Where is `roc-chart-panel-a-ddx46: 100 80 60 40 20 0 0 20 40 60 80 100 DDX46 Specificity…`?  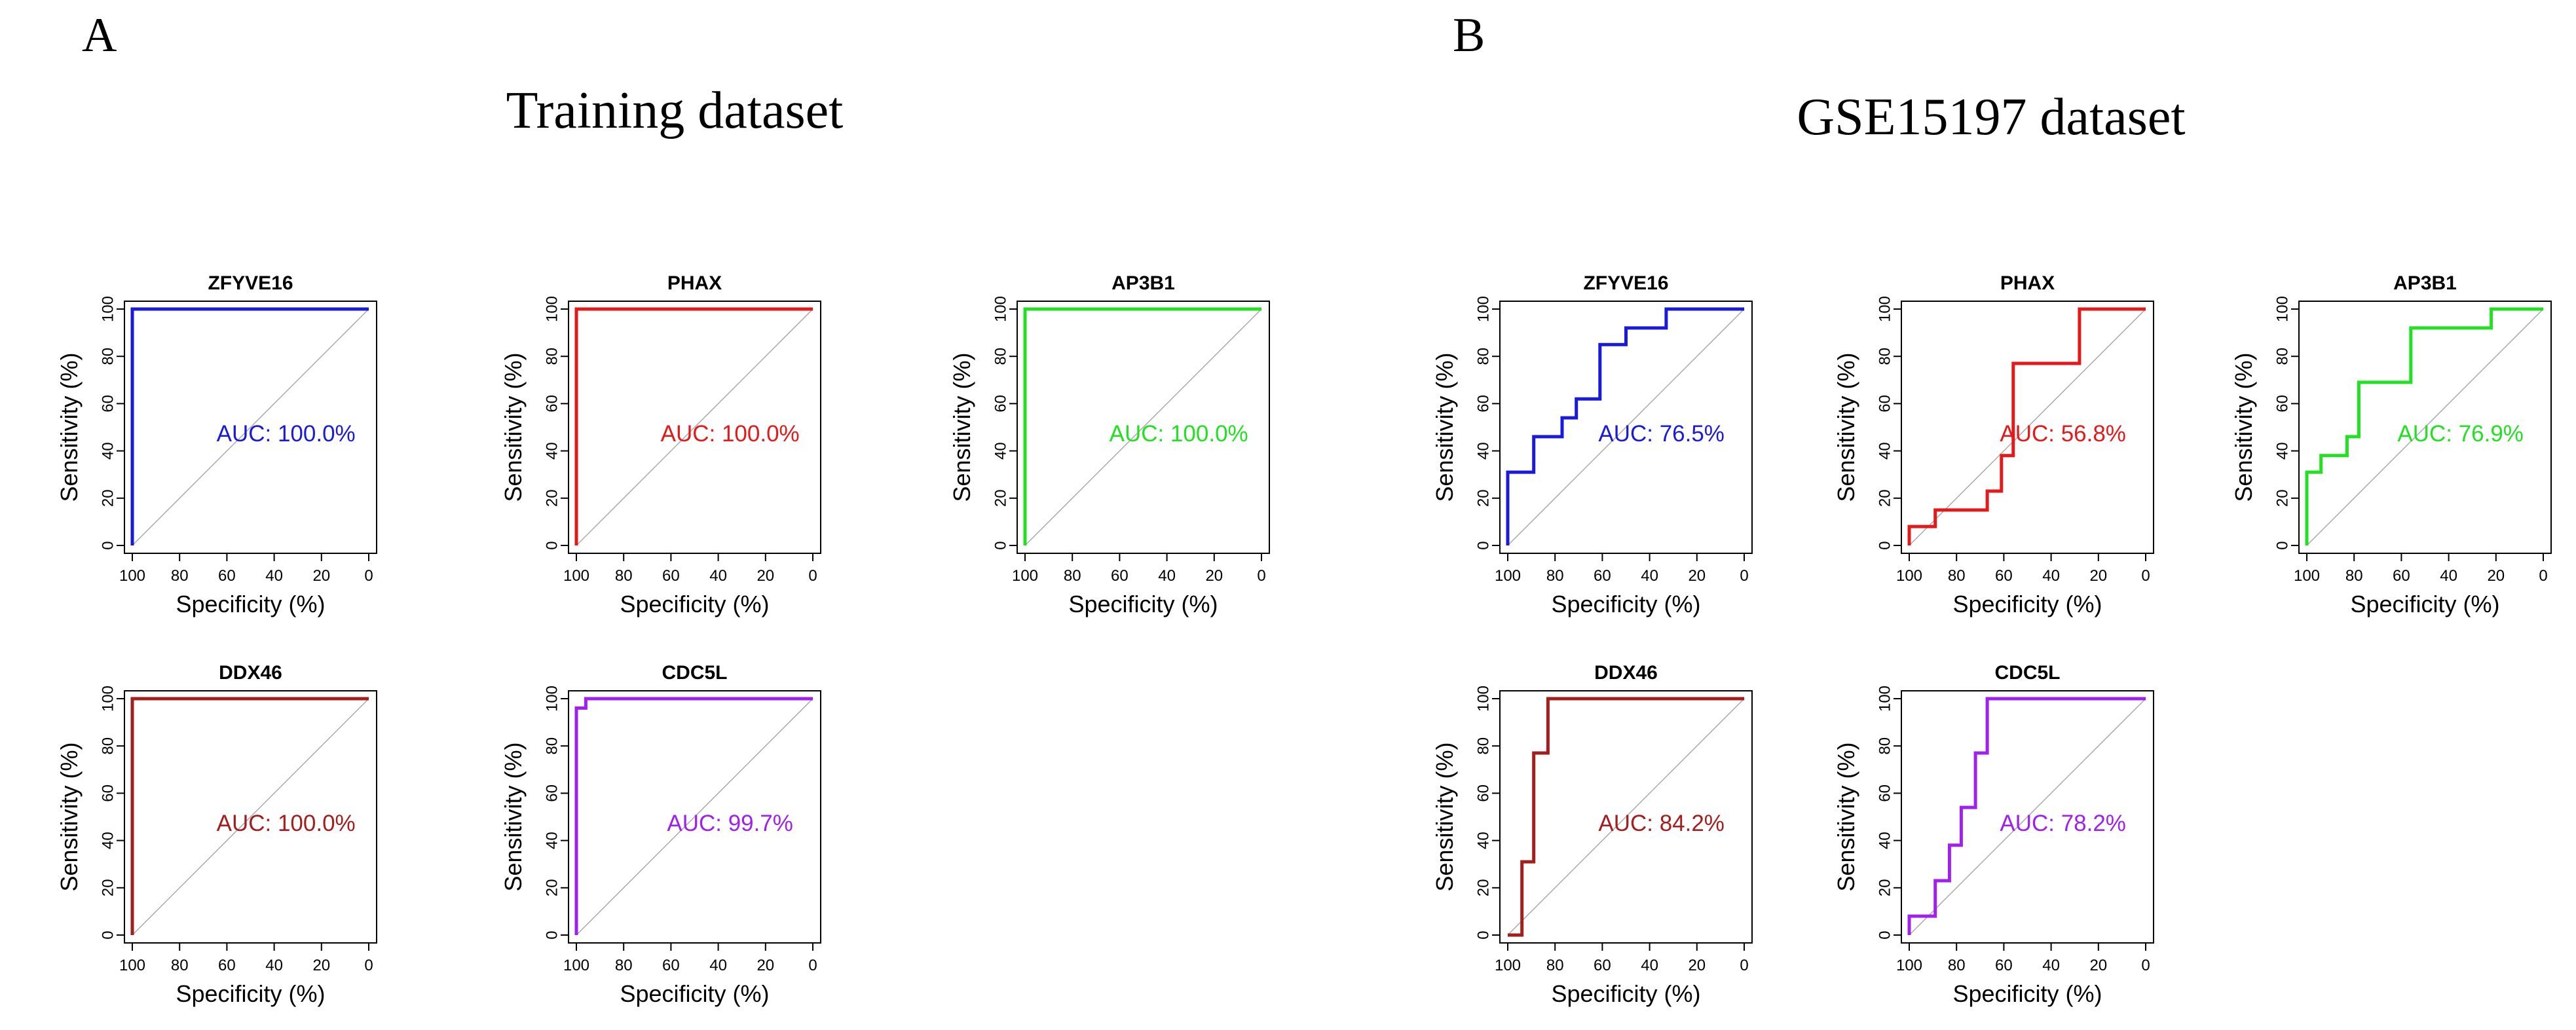
roc-chart-panel-a-ddx46: 100 80 60 40 20 0 0 20 40 60 80 100 DDX46 Specificity… is located at coordinates (216, 834).